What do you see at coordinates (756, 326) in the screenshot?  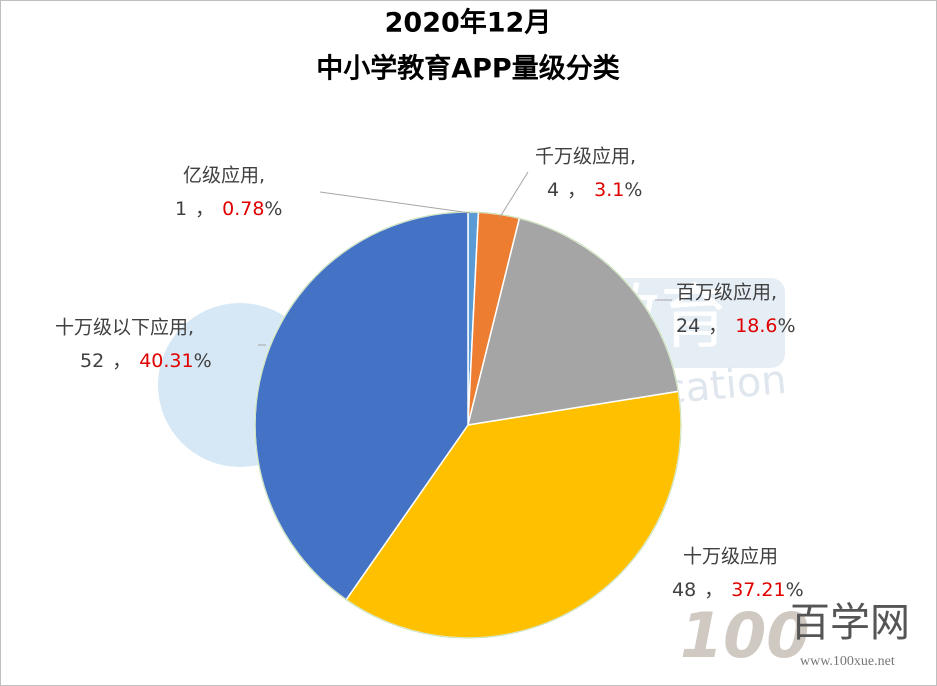 I see `data-label-value: 18.6` at bounding box center [756, 326].